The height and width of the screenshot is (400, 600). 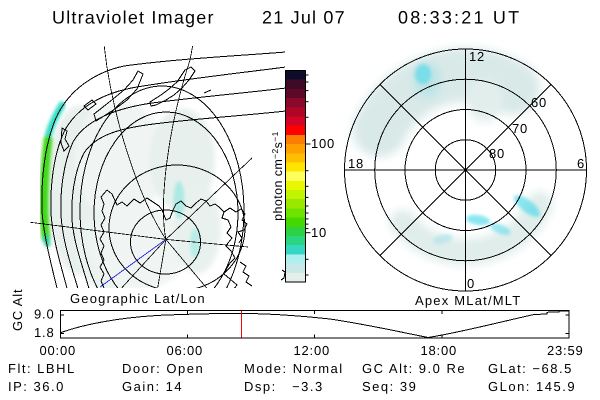 I want to click on svg-text: Flt: LBHL, so click(x=42, y=368).